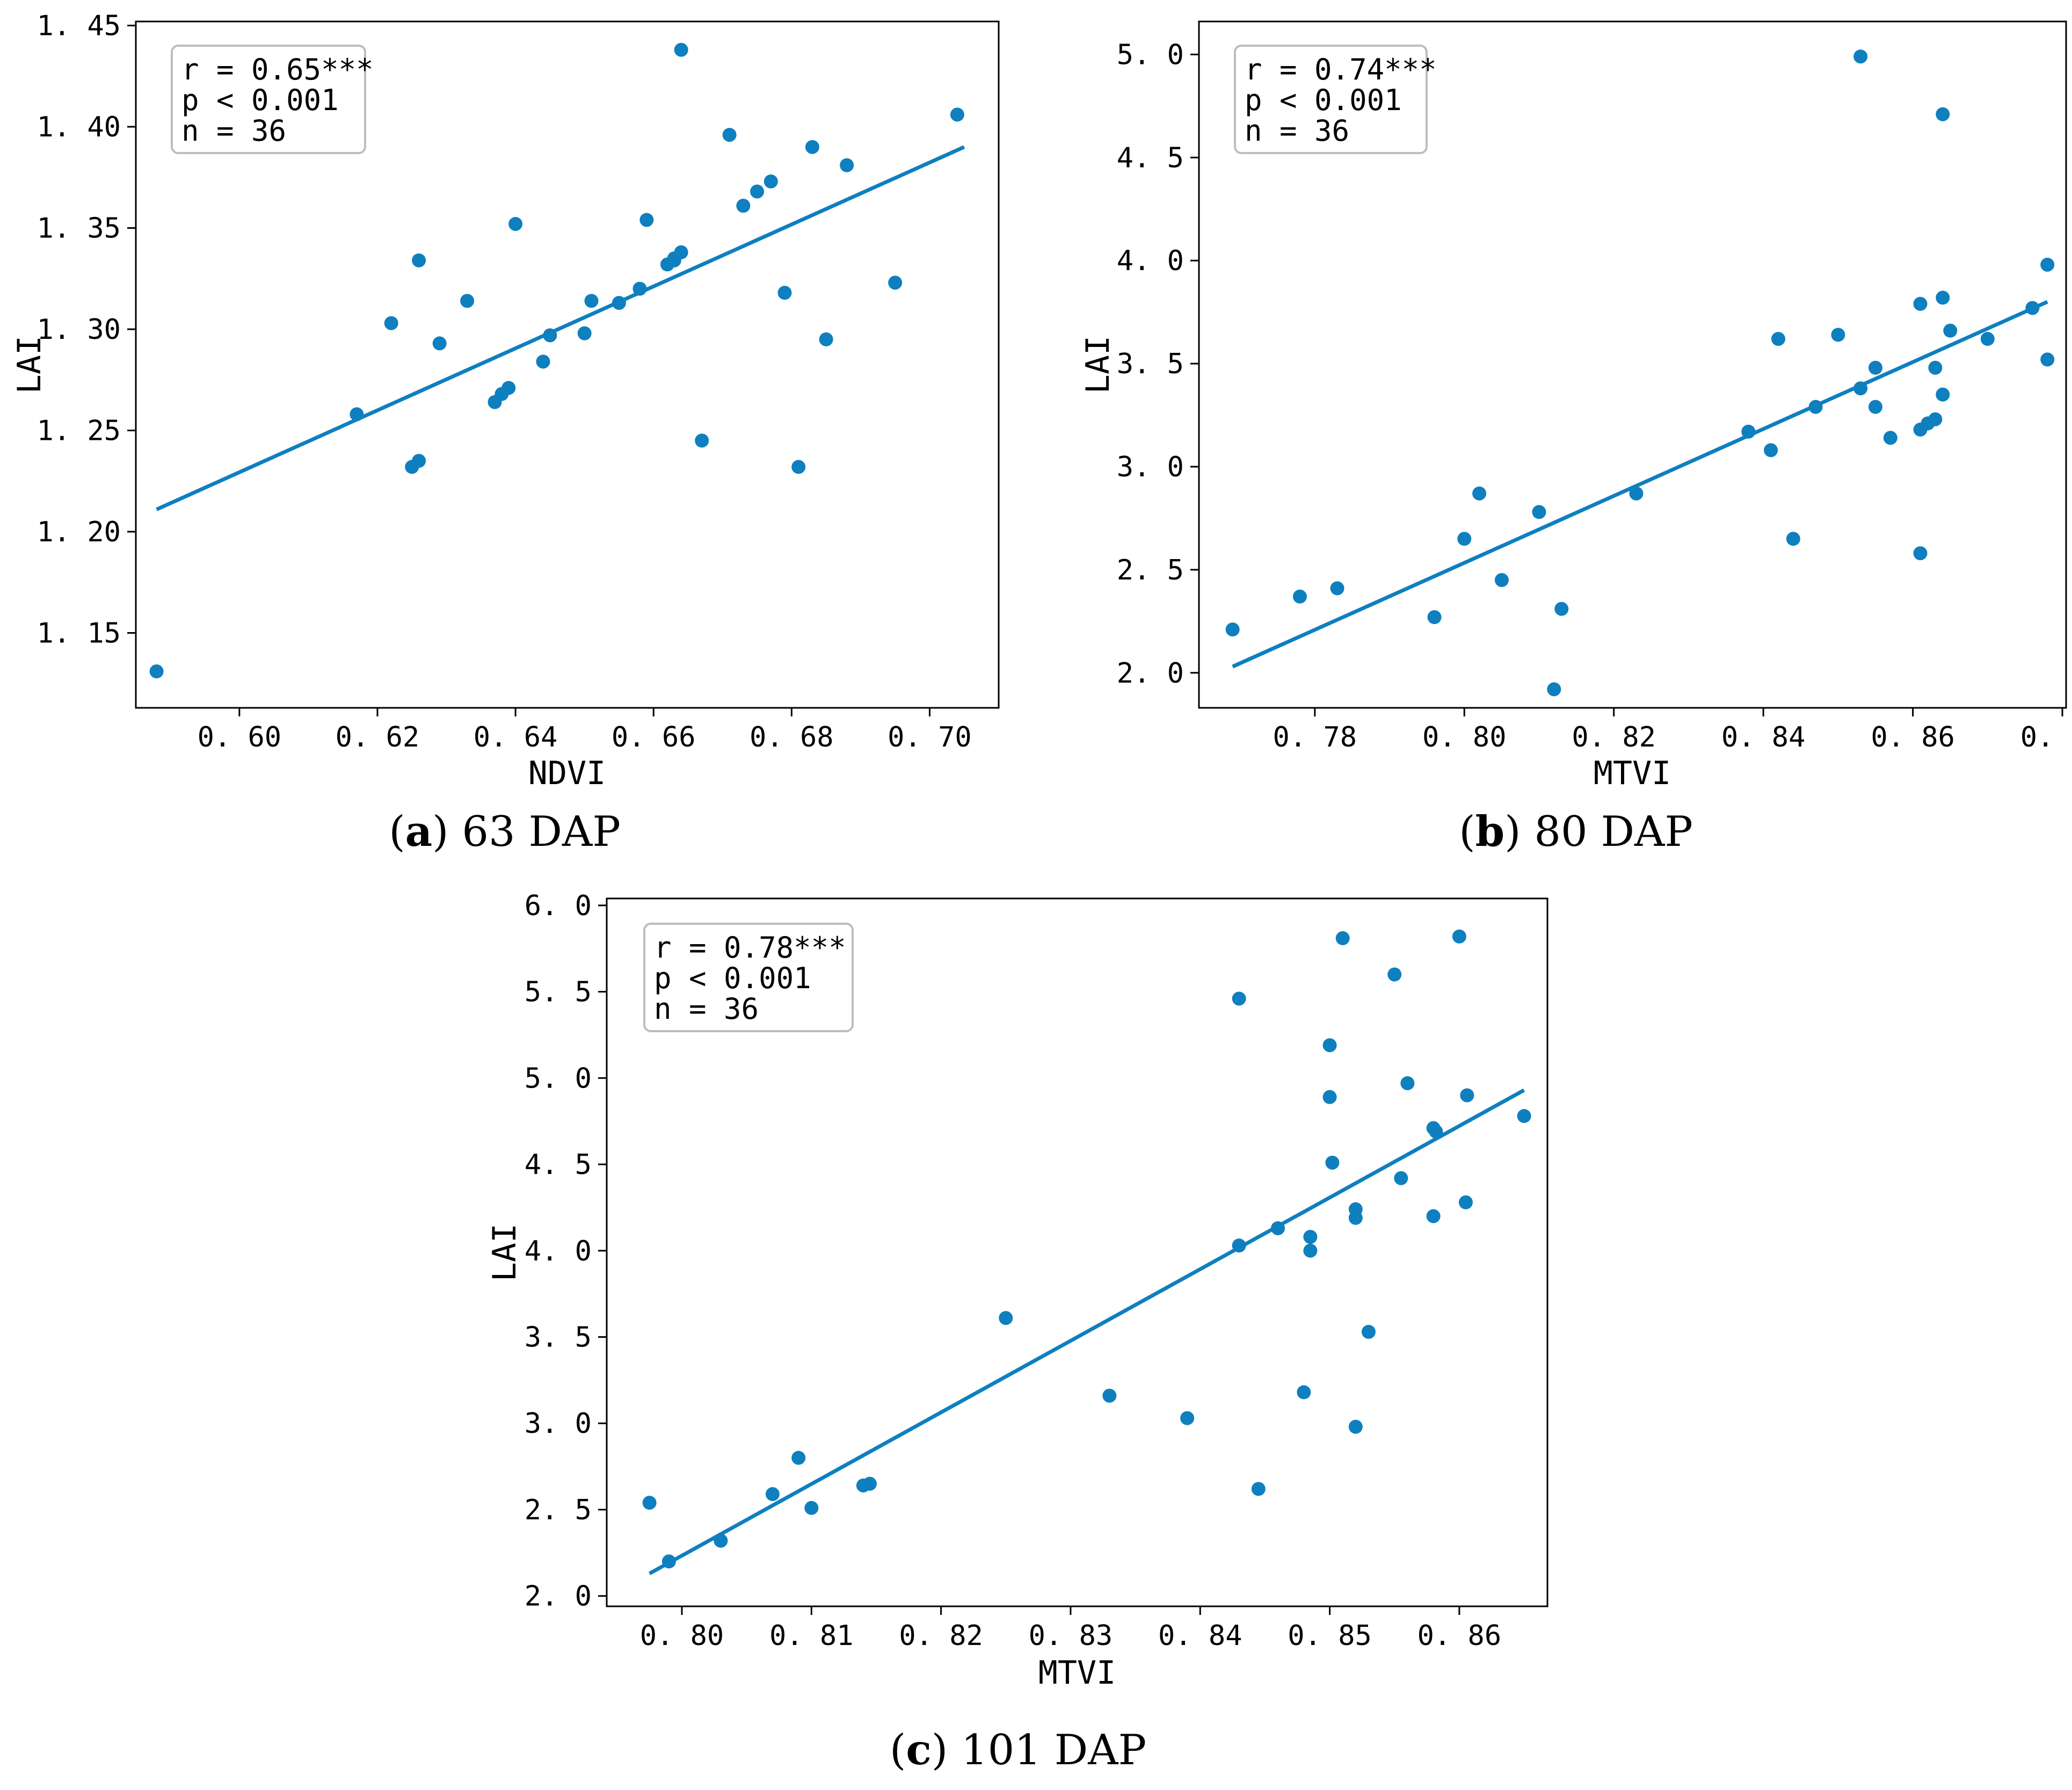 This screenshot has height=1790, width=2072. I want to click on legend-c-n: n = 36, so click(706, 1009).